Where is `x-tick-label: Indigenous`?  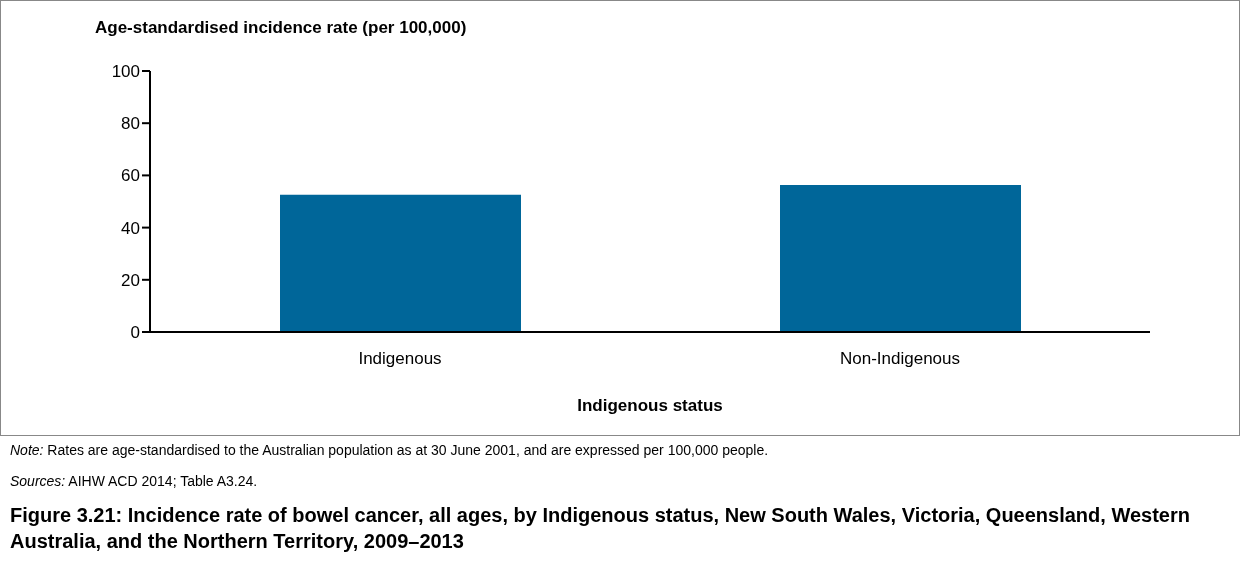 x-tick-label: Indigenous is located at coordinates (400, 359).